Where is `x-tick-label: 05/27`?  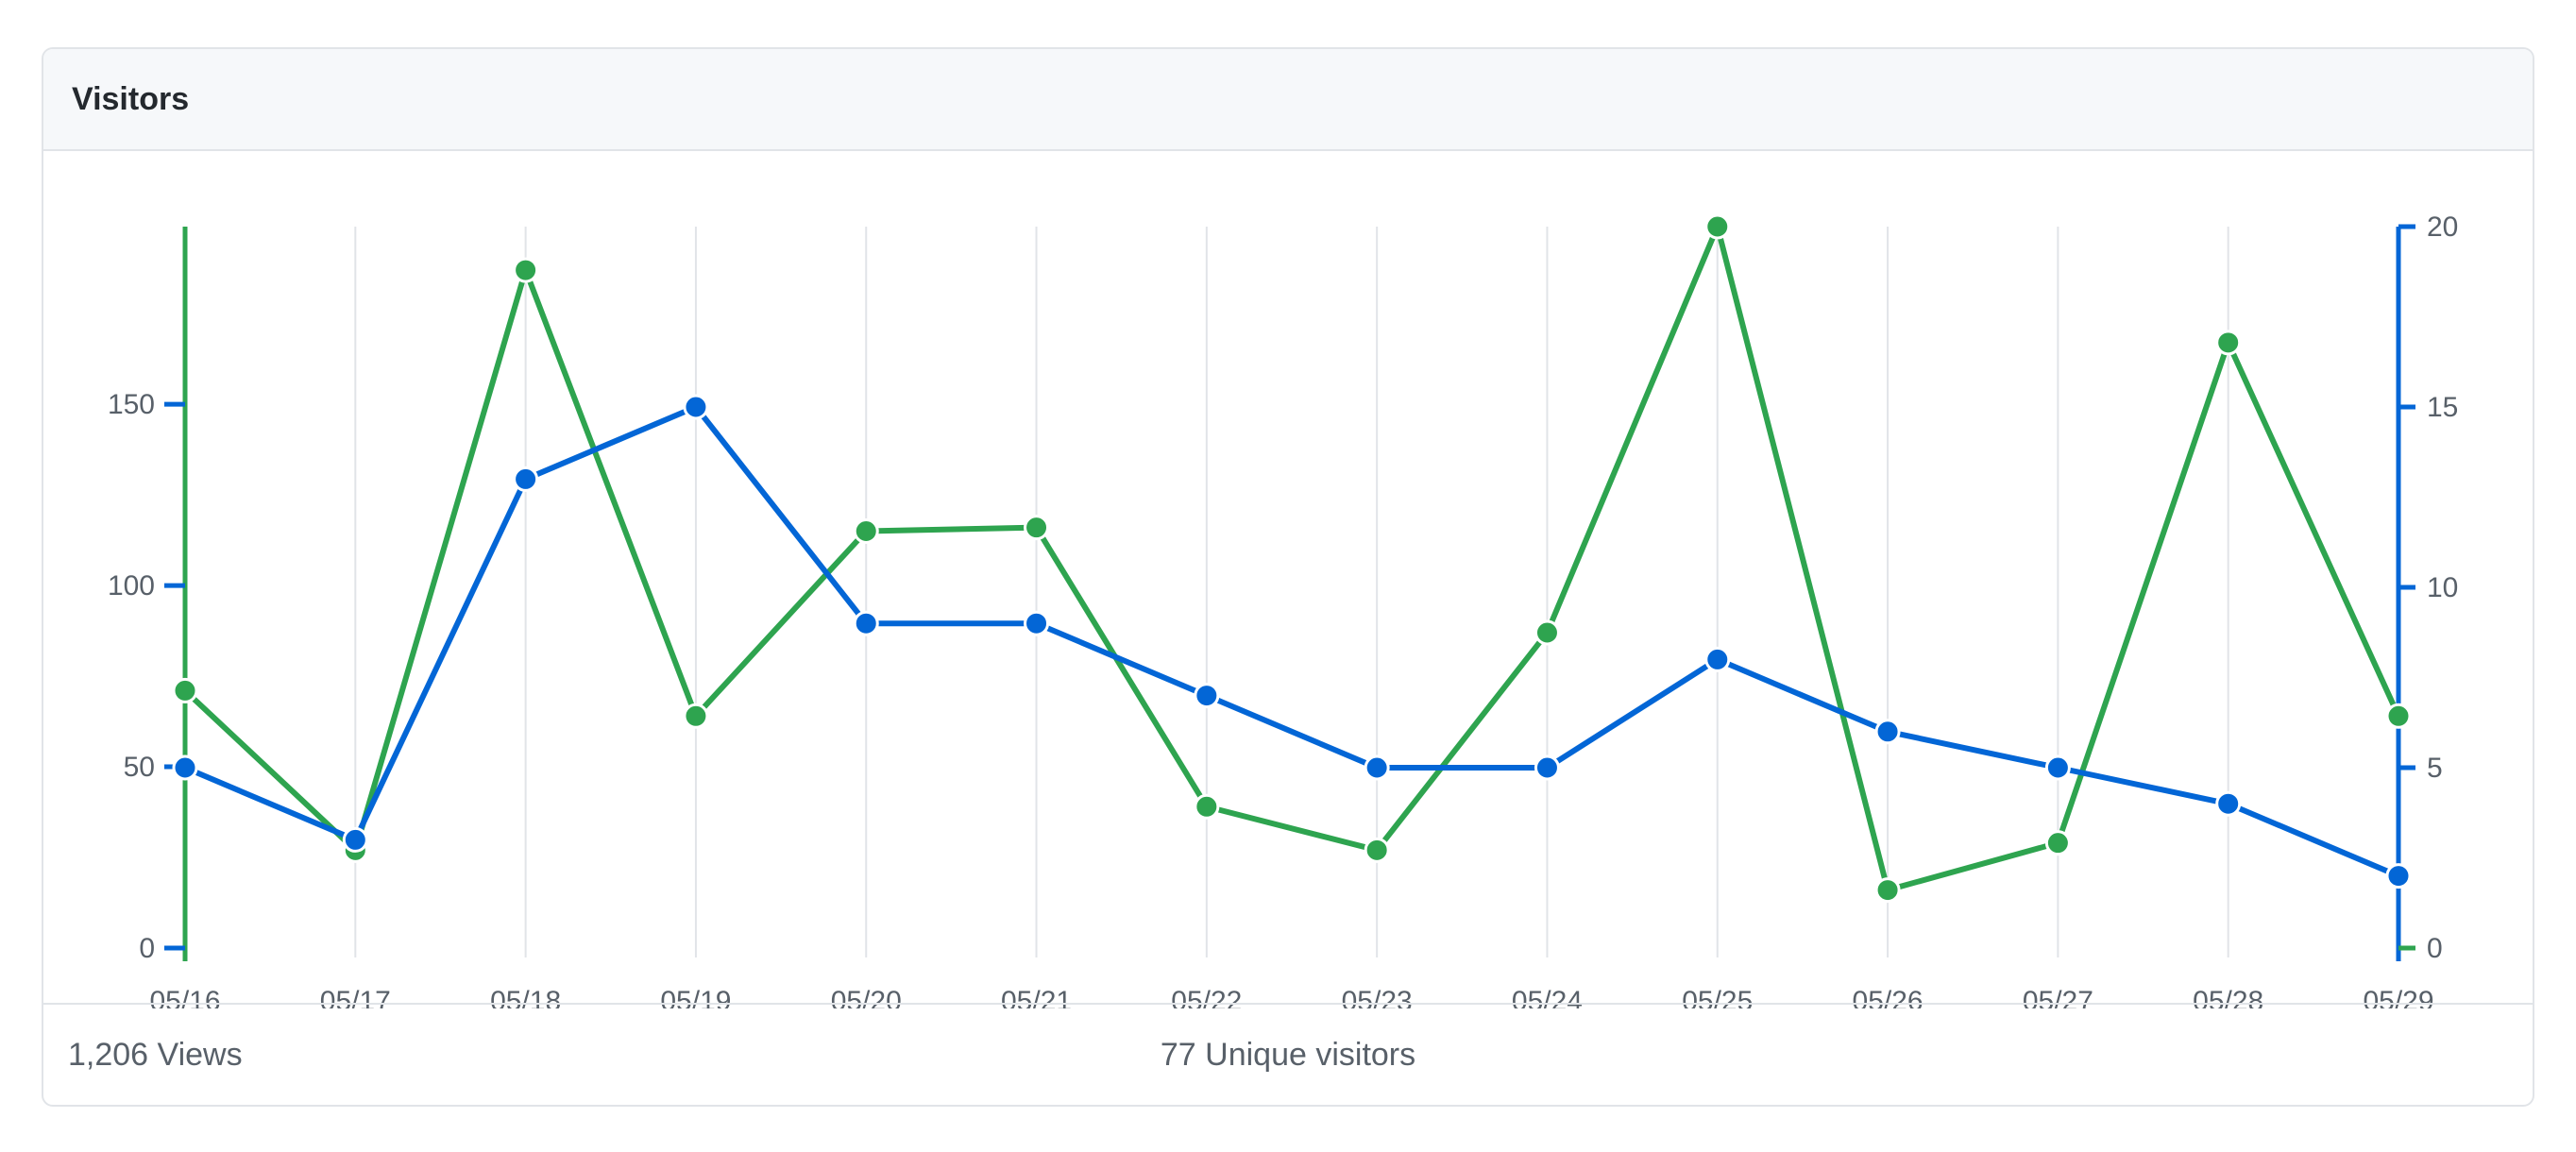 x-tick-label: 05/27 is located at coordinates (2058, 997).